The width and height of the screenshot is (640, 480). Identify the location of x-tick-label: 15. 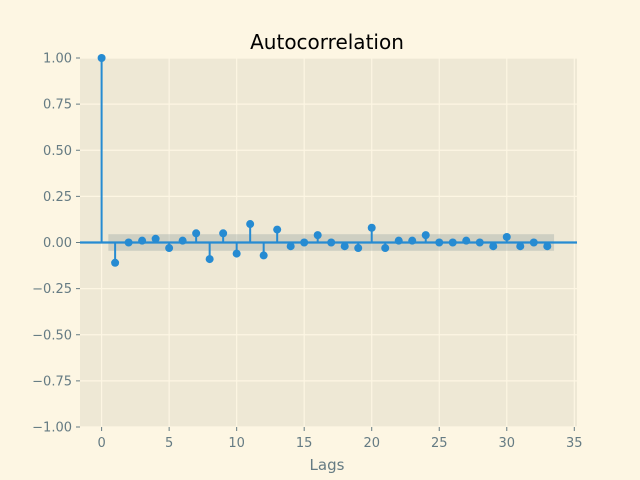
(304, 443).